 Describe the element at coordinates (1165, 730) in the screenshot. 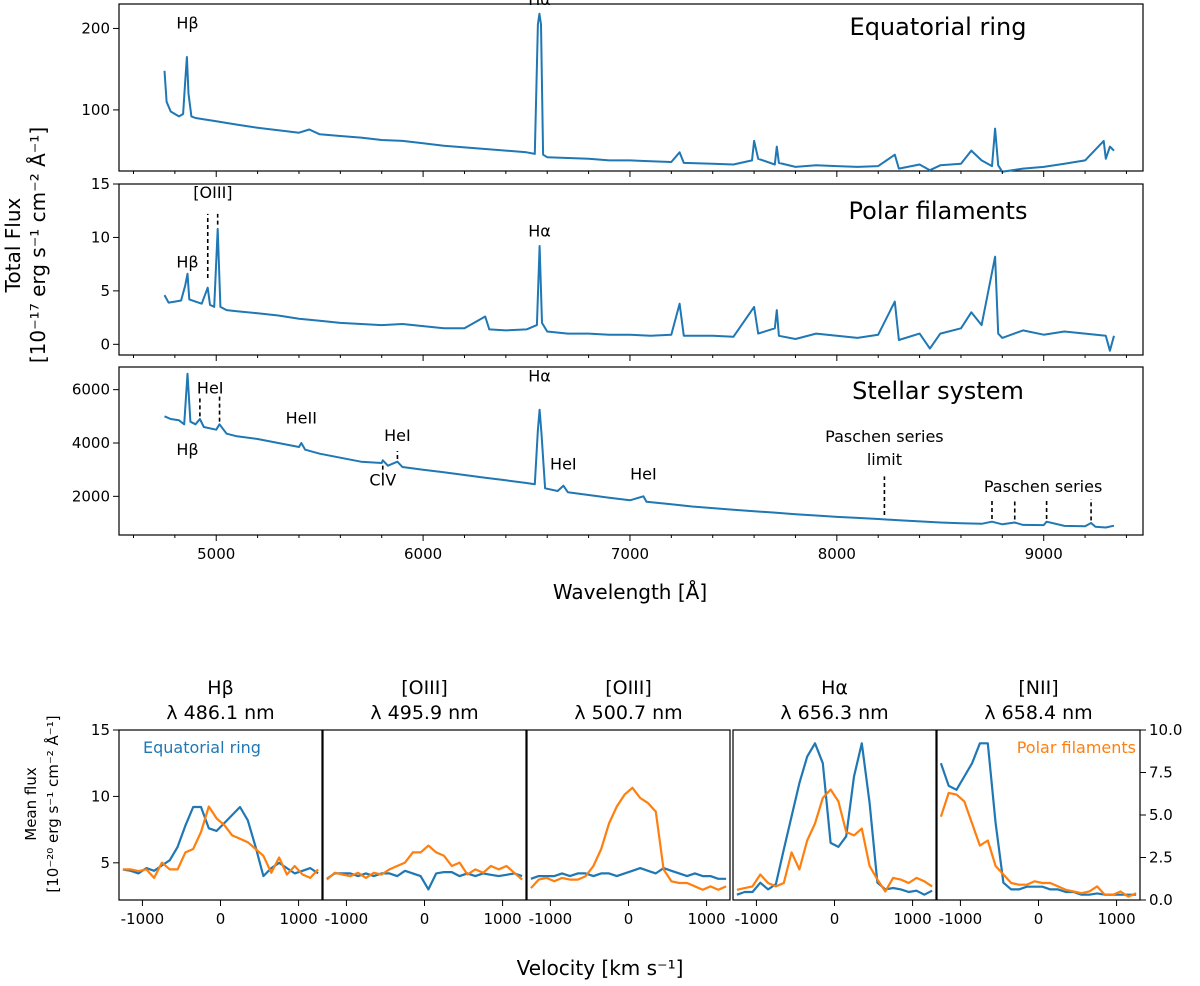

I see `y-tick-label-right: 10.0` at that location.